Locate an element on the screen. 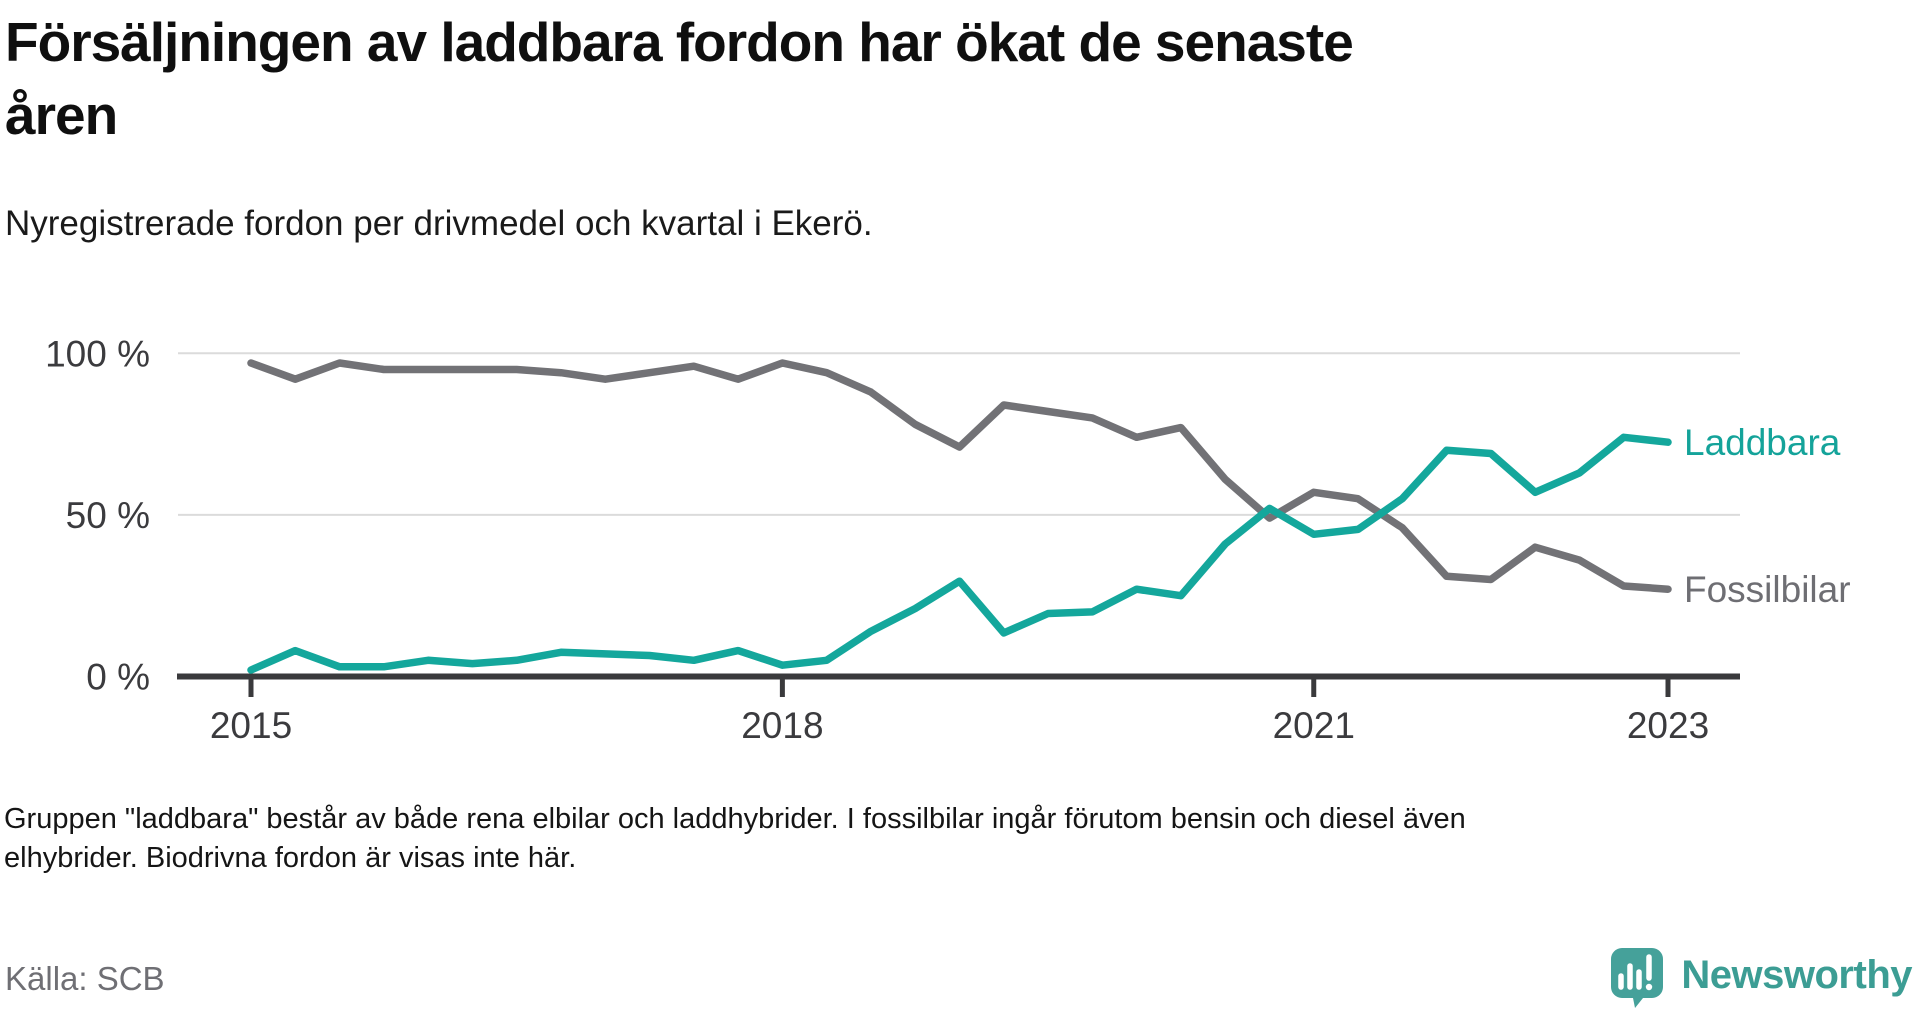 The height and width of the screenshot is (1010, 1920). x-axis-label-2021: 2021 is located at coordinates (1314, 725).